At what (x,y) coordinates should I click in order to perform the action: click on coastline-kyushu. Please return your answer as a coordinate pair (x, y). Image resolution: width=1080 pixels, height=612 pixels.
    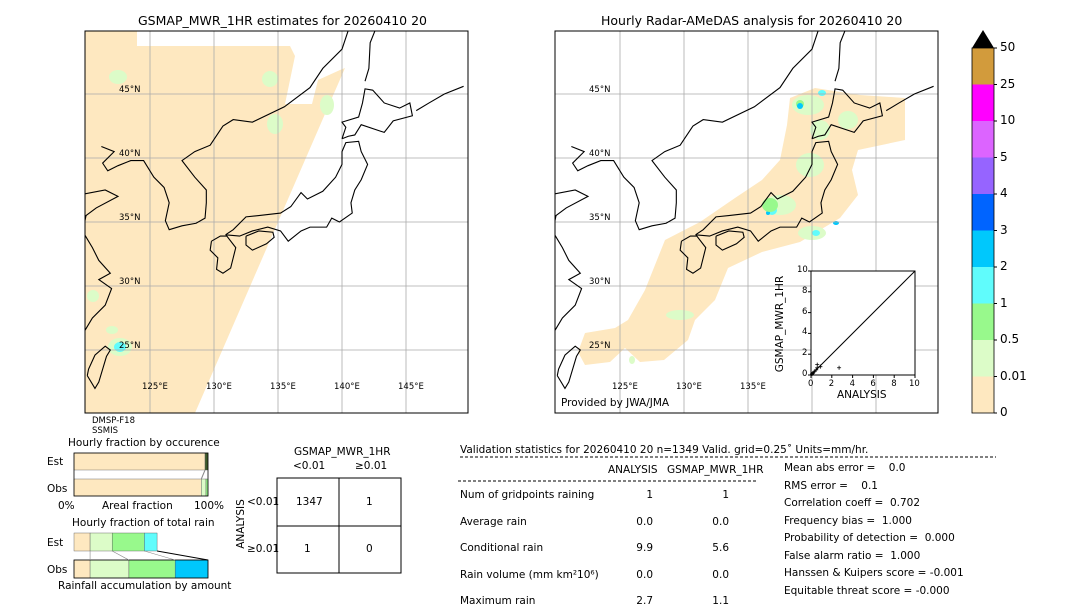
    Looking at the image, I should click on (693, 254).